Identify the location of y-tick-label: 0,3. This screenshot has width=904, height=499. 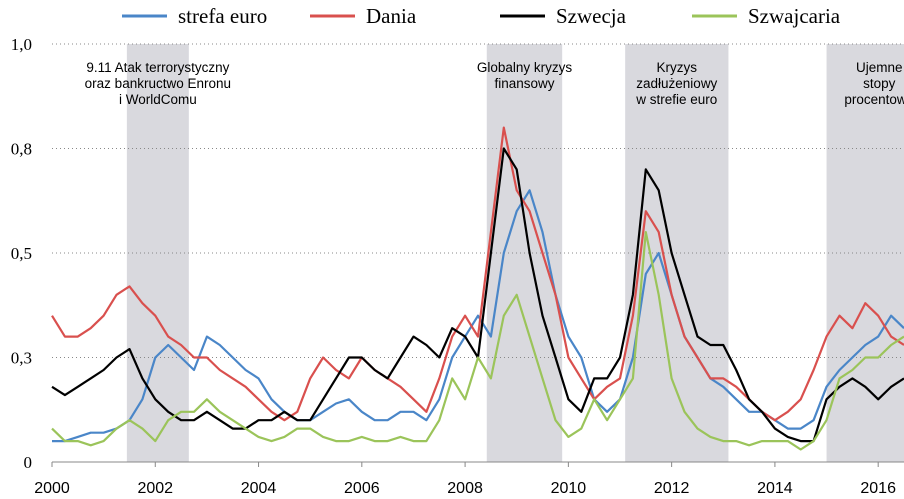
(21, 358).